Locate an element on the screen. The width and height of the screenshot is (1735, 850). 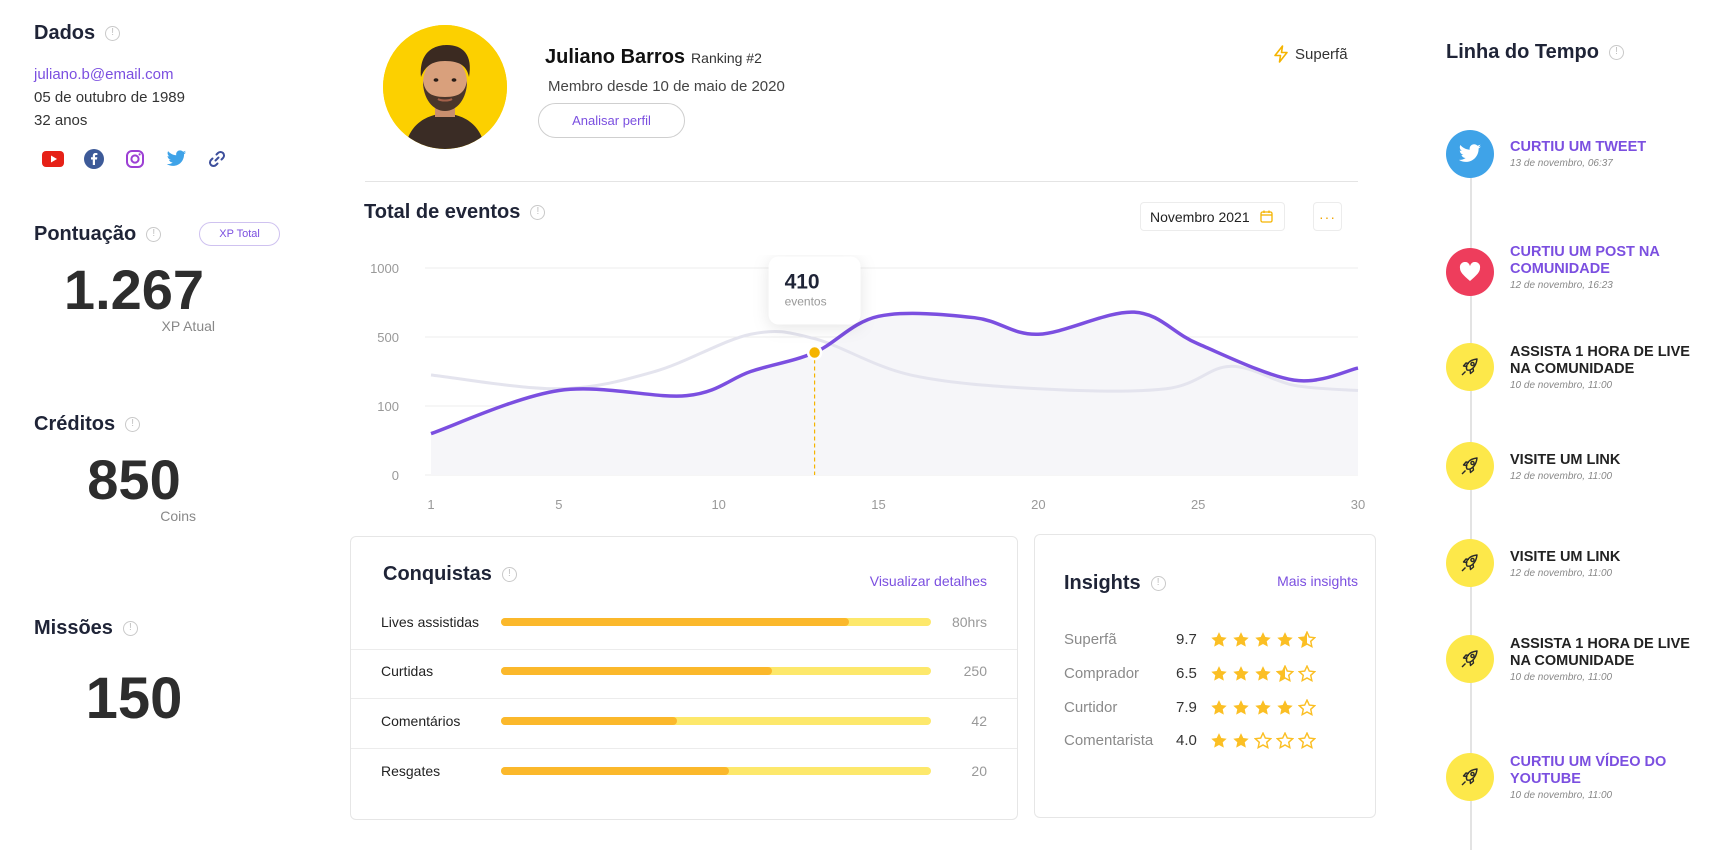
social-links is located at coordinates (168, 159).